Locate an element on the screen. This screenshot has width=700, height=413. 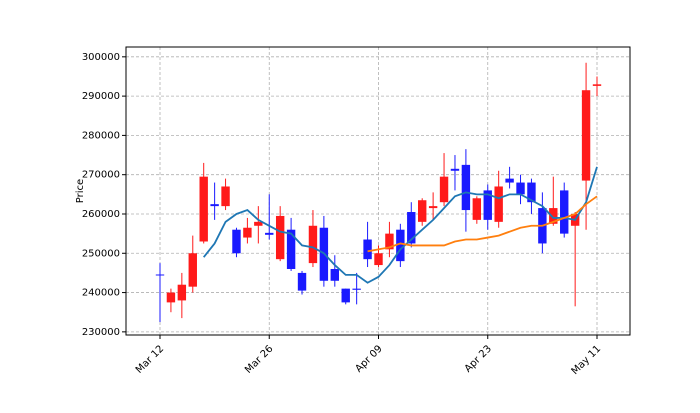
y-tick-label: 250000 is located at coordinates (101, 253).